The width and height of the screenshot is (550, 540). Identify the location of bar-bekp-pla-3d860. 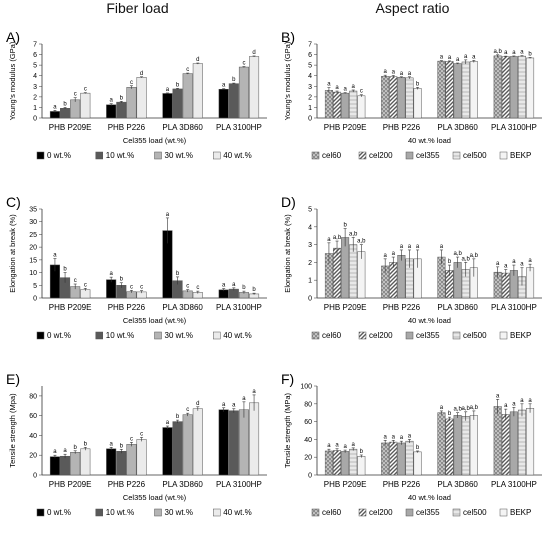
(473, 90).